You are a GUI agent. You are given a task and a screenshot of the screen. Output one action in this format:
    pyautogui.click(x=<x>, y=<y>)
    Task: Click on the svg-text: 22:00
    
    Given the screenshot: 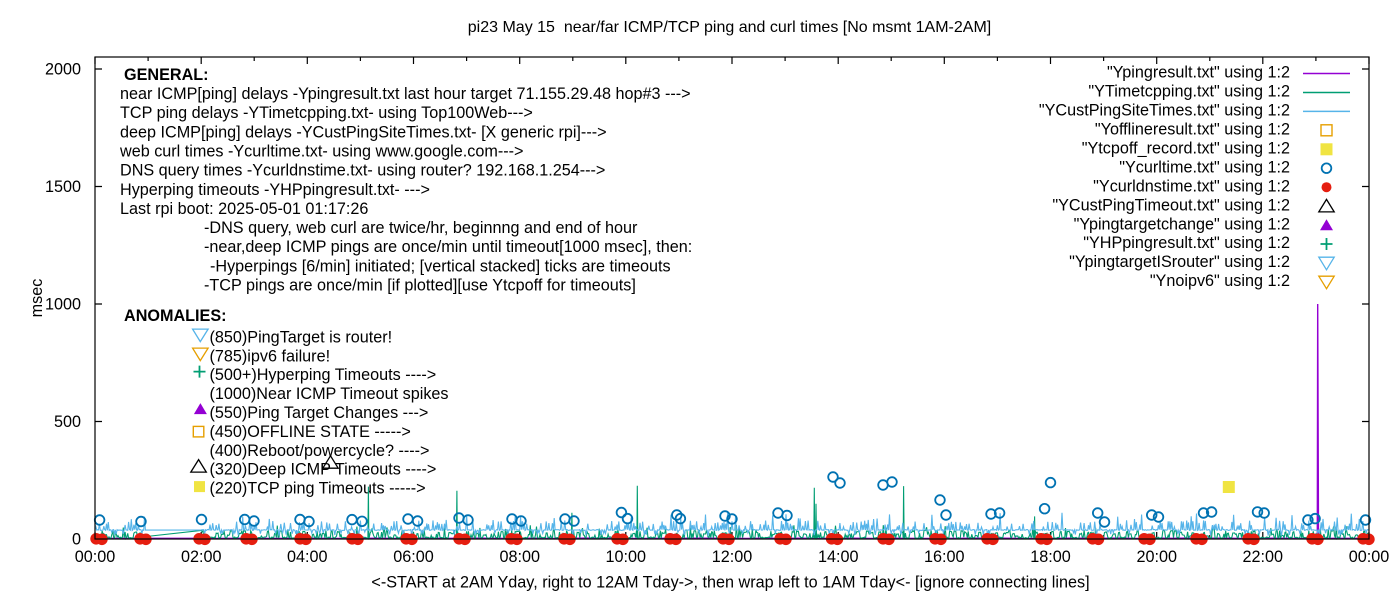 What is the action you would take?
    pyautogui.click(x=1263, y=557)
    